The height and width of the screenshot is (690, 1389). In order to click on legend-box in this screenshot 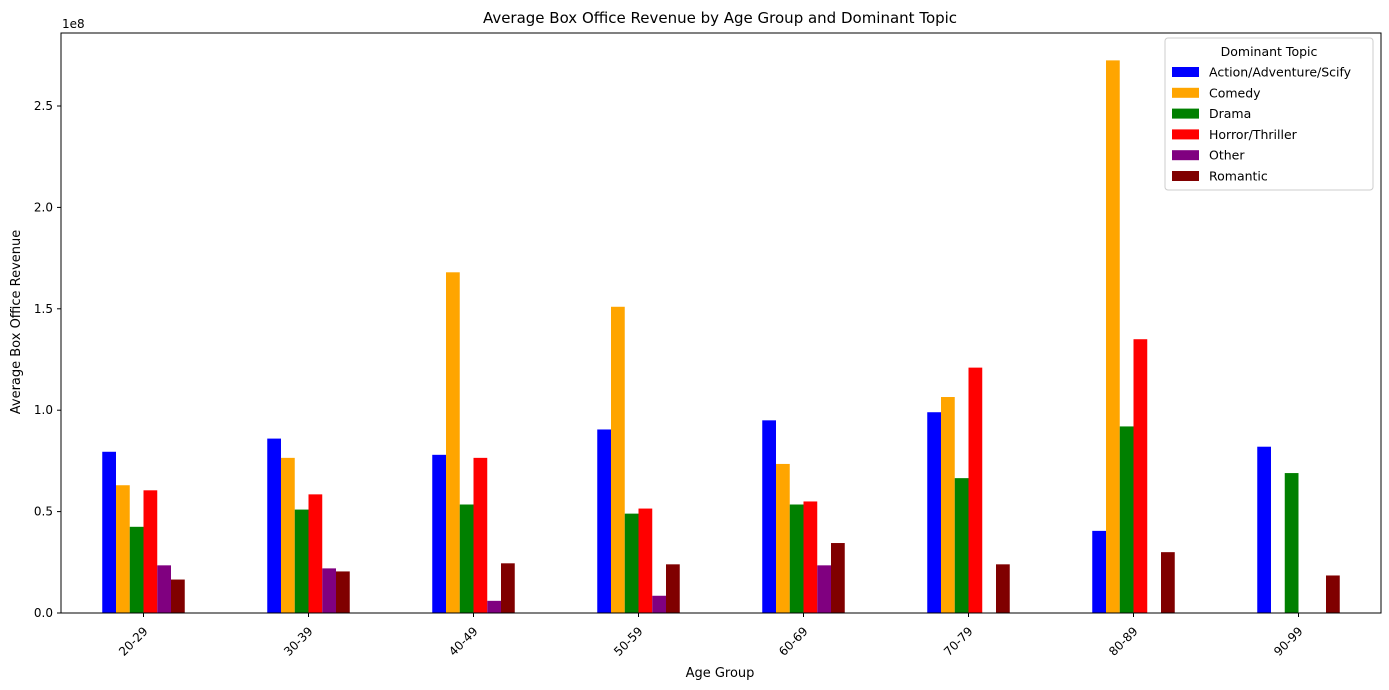, I will do `click(1269, 114)`.